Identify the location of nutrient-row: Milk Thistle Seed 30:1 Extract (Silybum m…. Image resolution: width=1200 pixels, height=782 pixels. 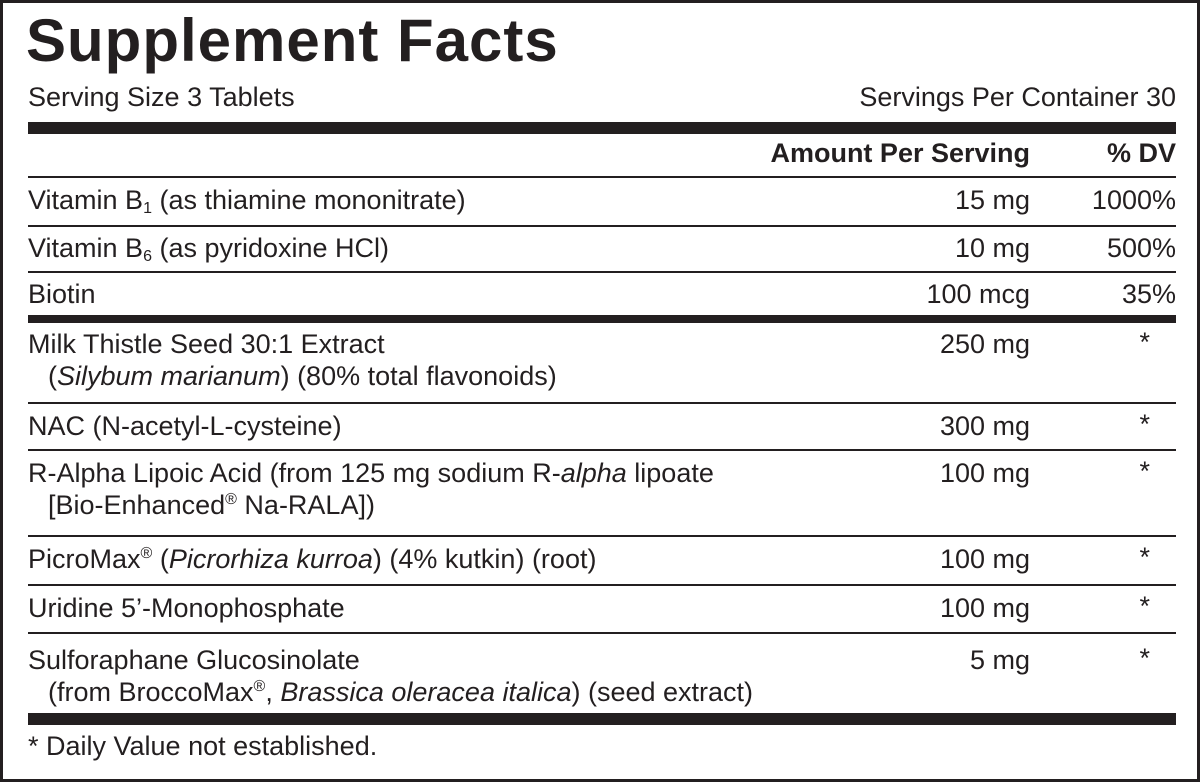
(602, 362).